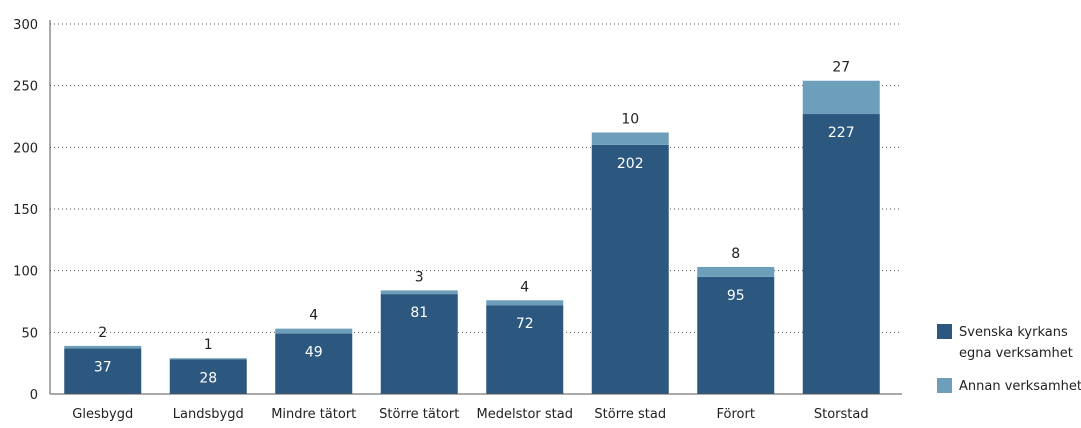 The image size is (1081, 428). What do you see at coordinates (630, 414) in the screenshot?
I see `x-tick-label: Större stad` at bounding box center [630, 414].